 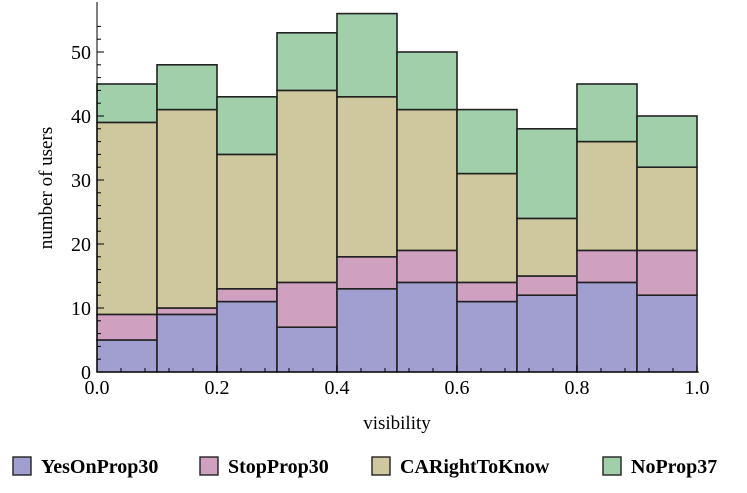 What do you see at coordinates (674, 467) in the screenshot?
I see `legend-label: NoProp37` at bounding box center [674, 467].